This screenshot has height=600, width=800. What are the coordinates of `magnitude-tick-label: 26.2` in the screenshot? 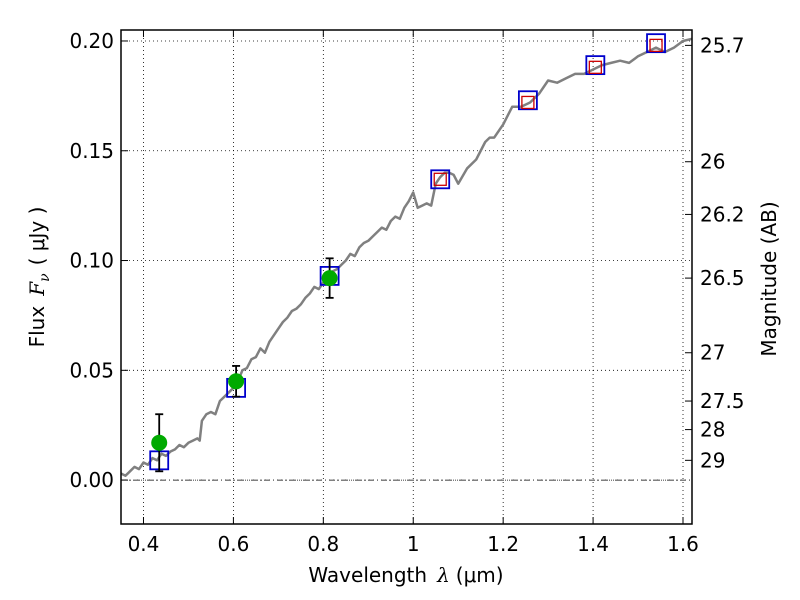 It's located at (722, 214).